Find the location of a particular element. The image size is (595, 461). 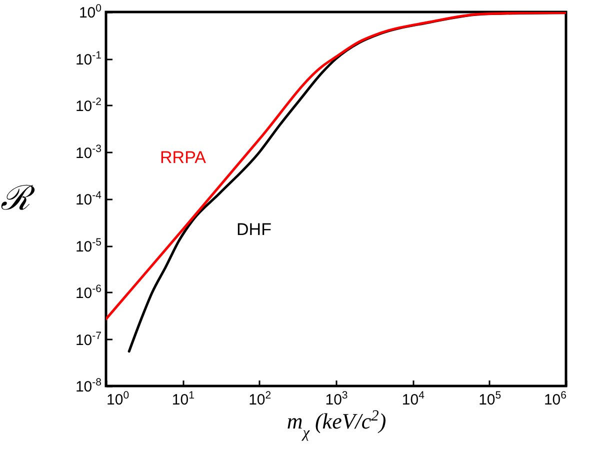

series-label: RRPA is located at coordinates (183, 157).